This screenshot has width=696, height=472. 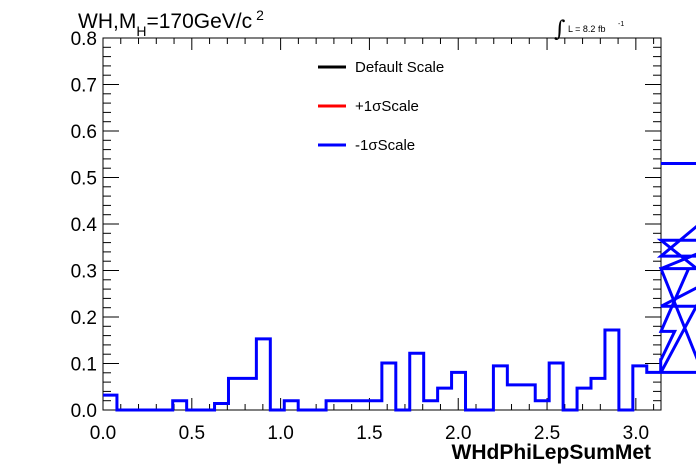 What do you see at coordinates (171, 23) in the screenshot?
I see `chart-title: WH,MH=170GeV/c 2` at bounding box center [171, 23].